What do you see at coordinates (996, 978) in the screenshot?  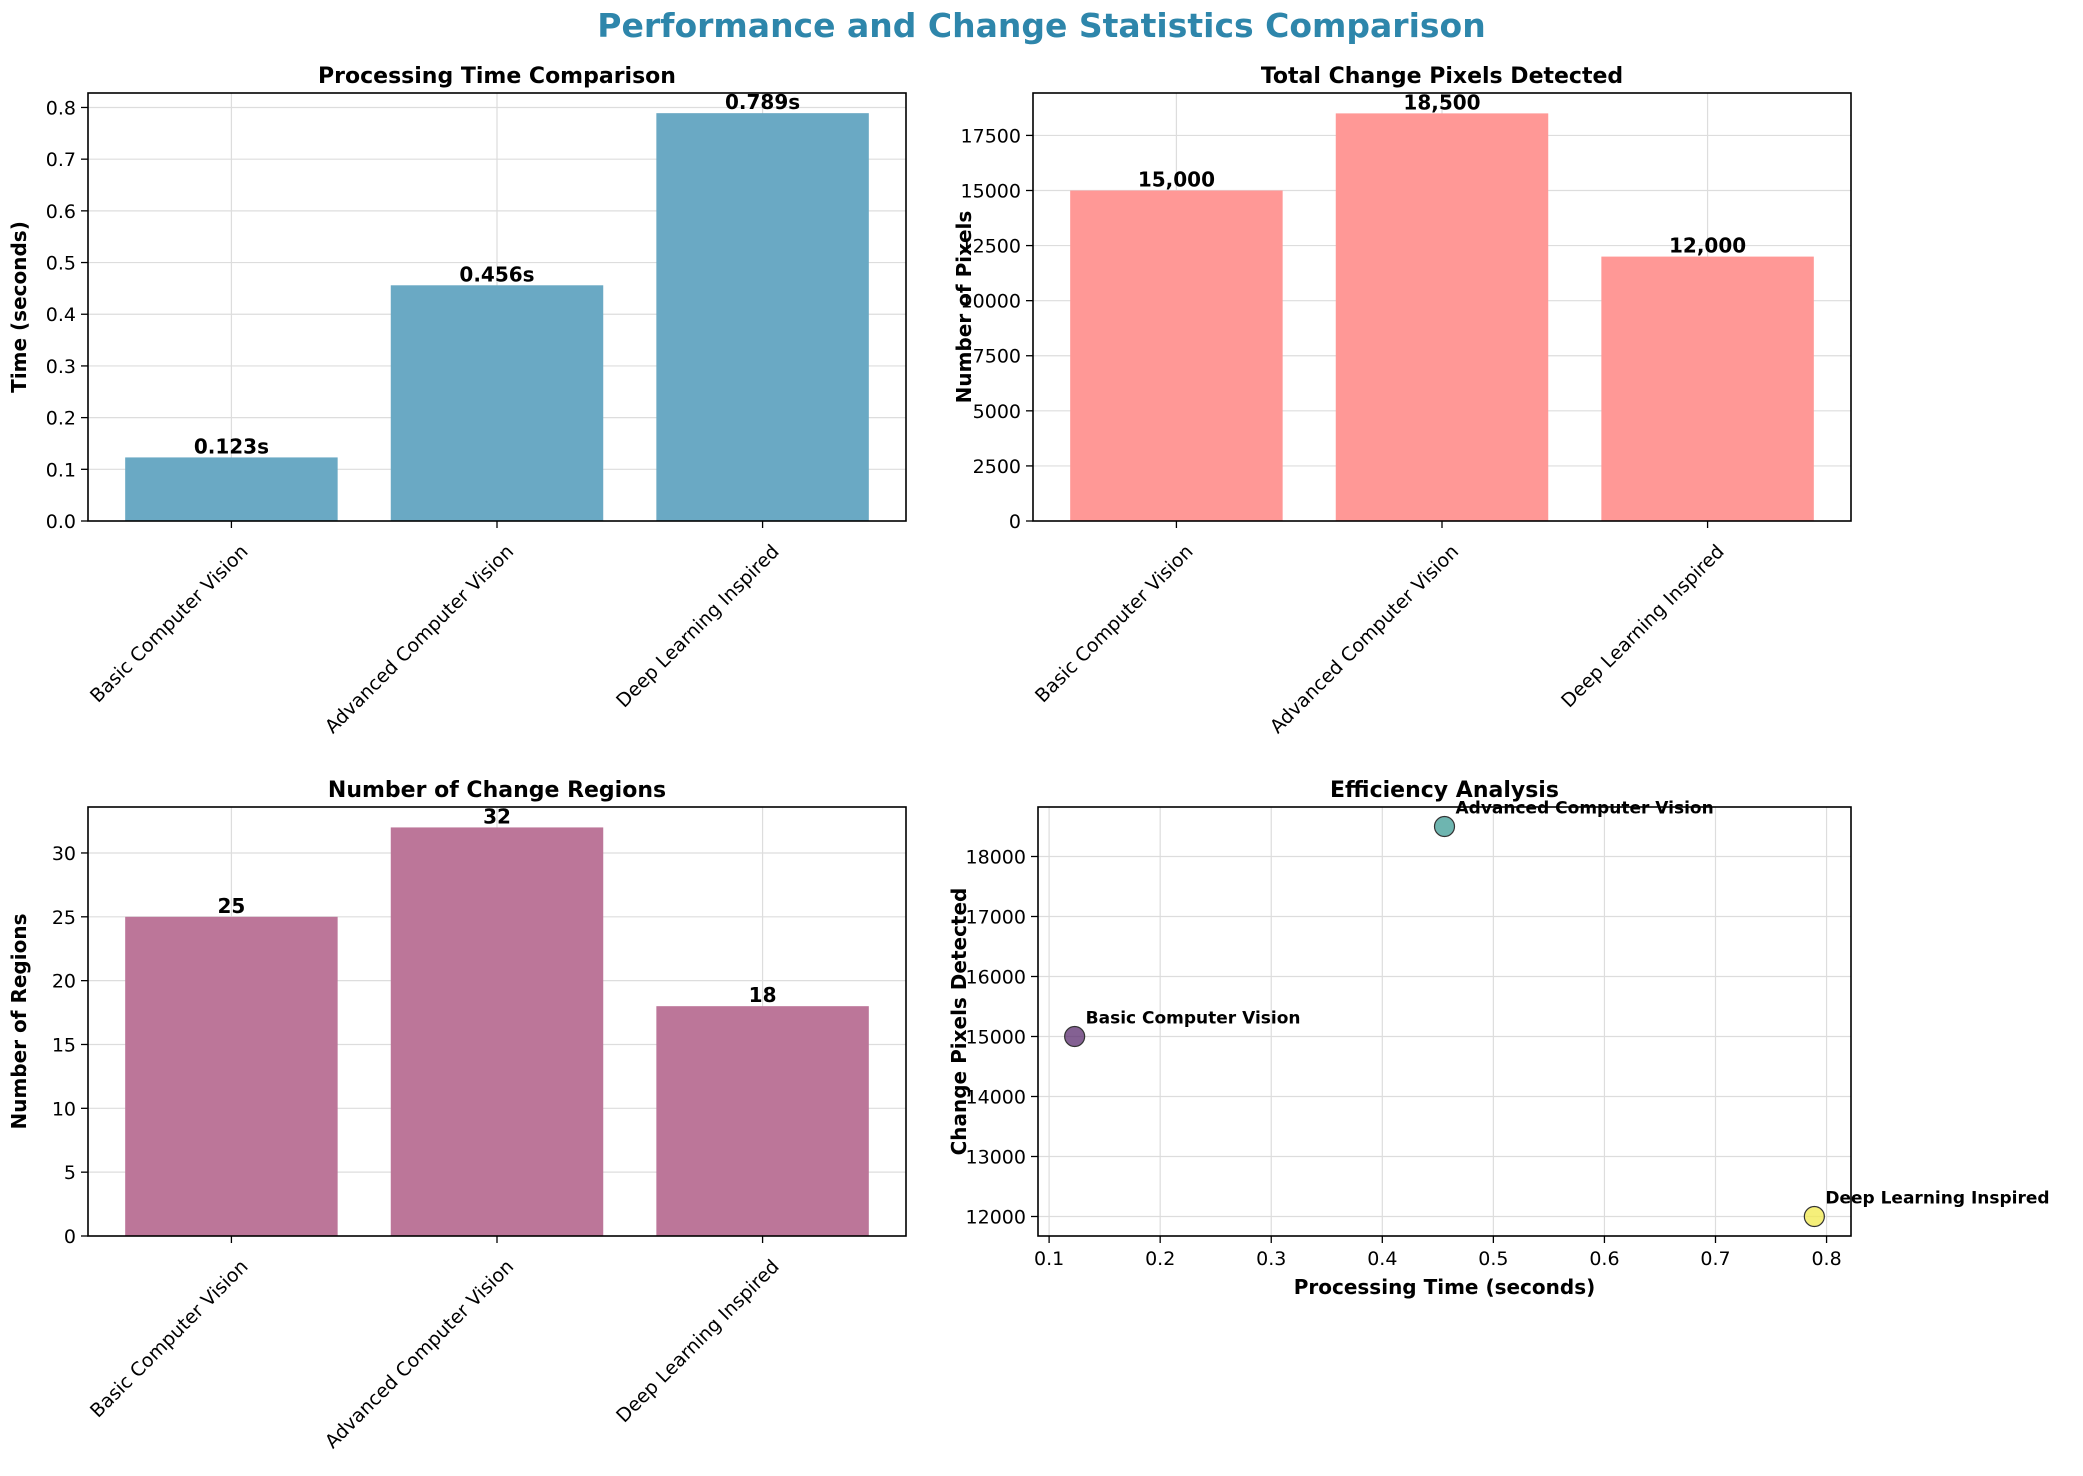 I see `y-tick-label: 16000` at bounding box center [996, 978].